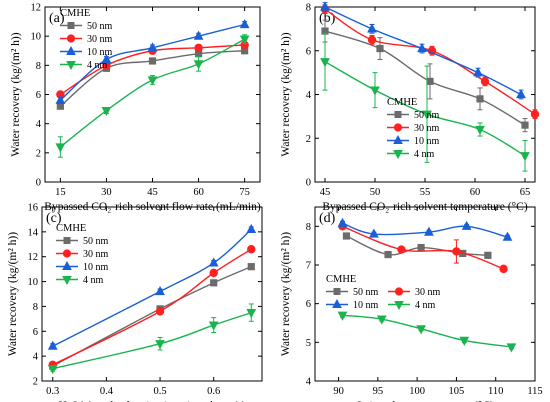 Image resolution: width=550 pixels, height=402 pixels. I want to click on legend-label: 50 nm, so click(96, 241).